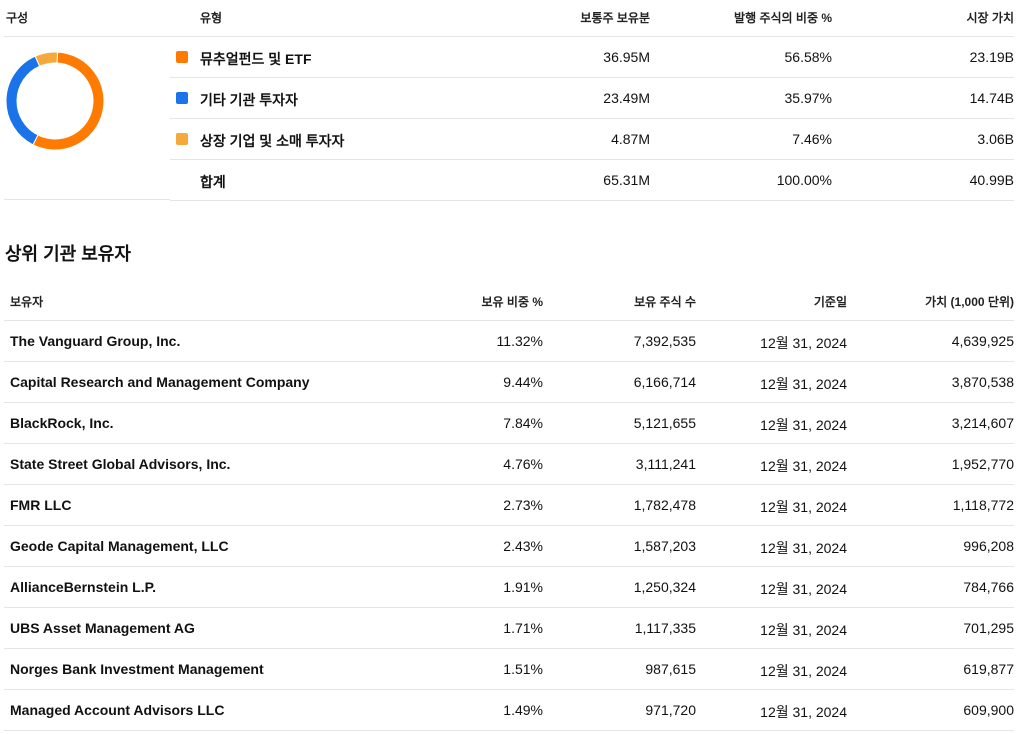 Image resolution: width=1018 pixels, height=734 pixels. What do you see at coordinates (982, 423) in the screenshot?
I see `holding-value: 3,214,607` at bounding box center [982, 423].